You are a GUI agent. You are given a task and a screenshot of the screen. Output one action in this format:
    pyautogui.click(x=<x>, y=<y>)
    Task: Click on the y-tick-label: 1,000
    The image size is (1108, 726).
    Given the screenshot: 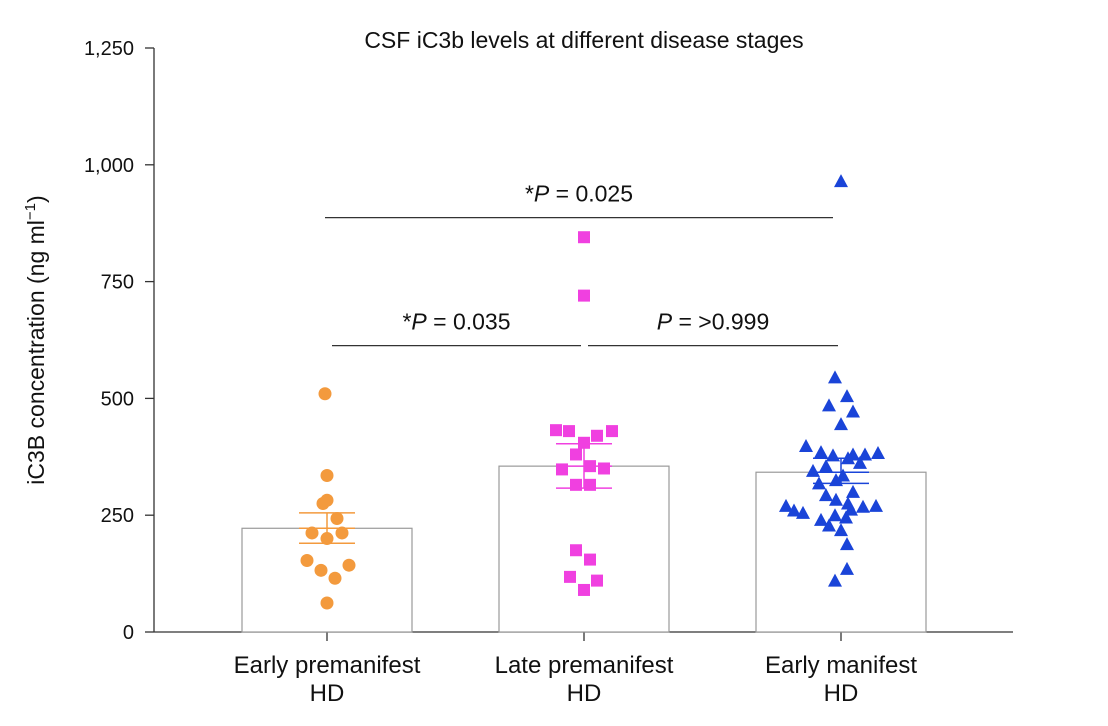 What is the action you would take?
    pyautogui.click(x=109, y=166)
    